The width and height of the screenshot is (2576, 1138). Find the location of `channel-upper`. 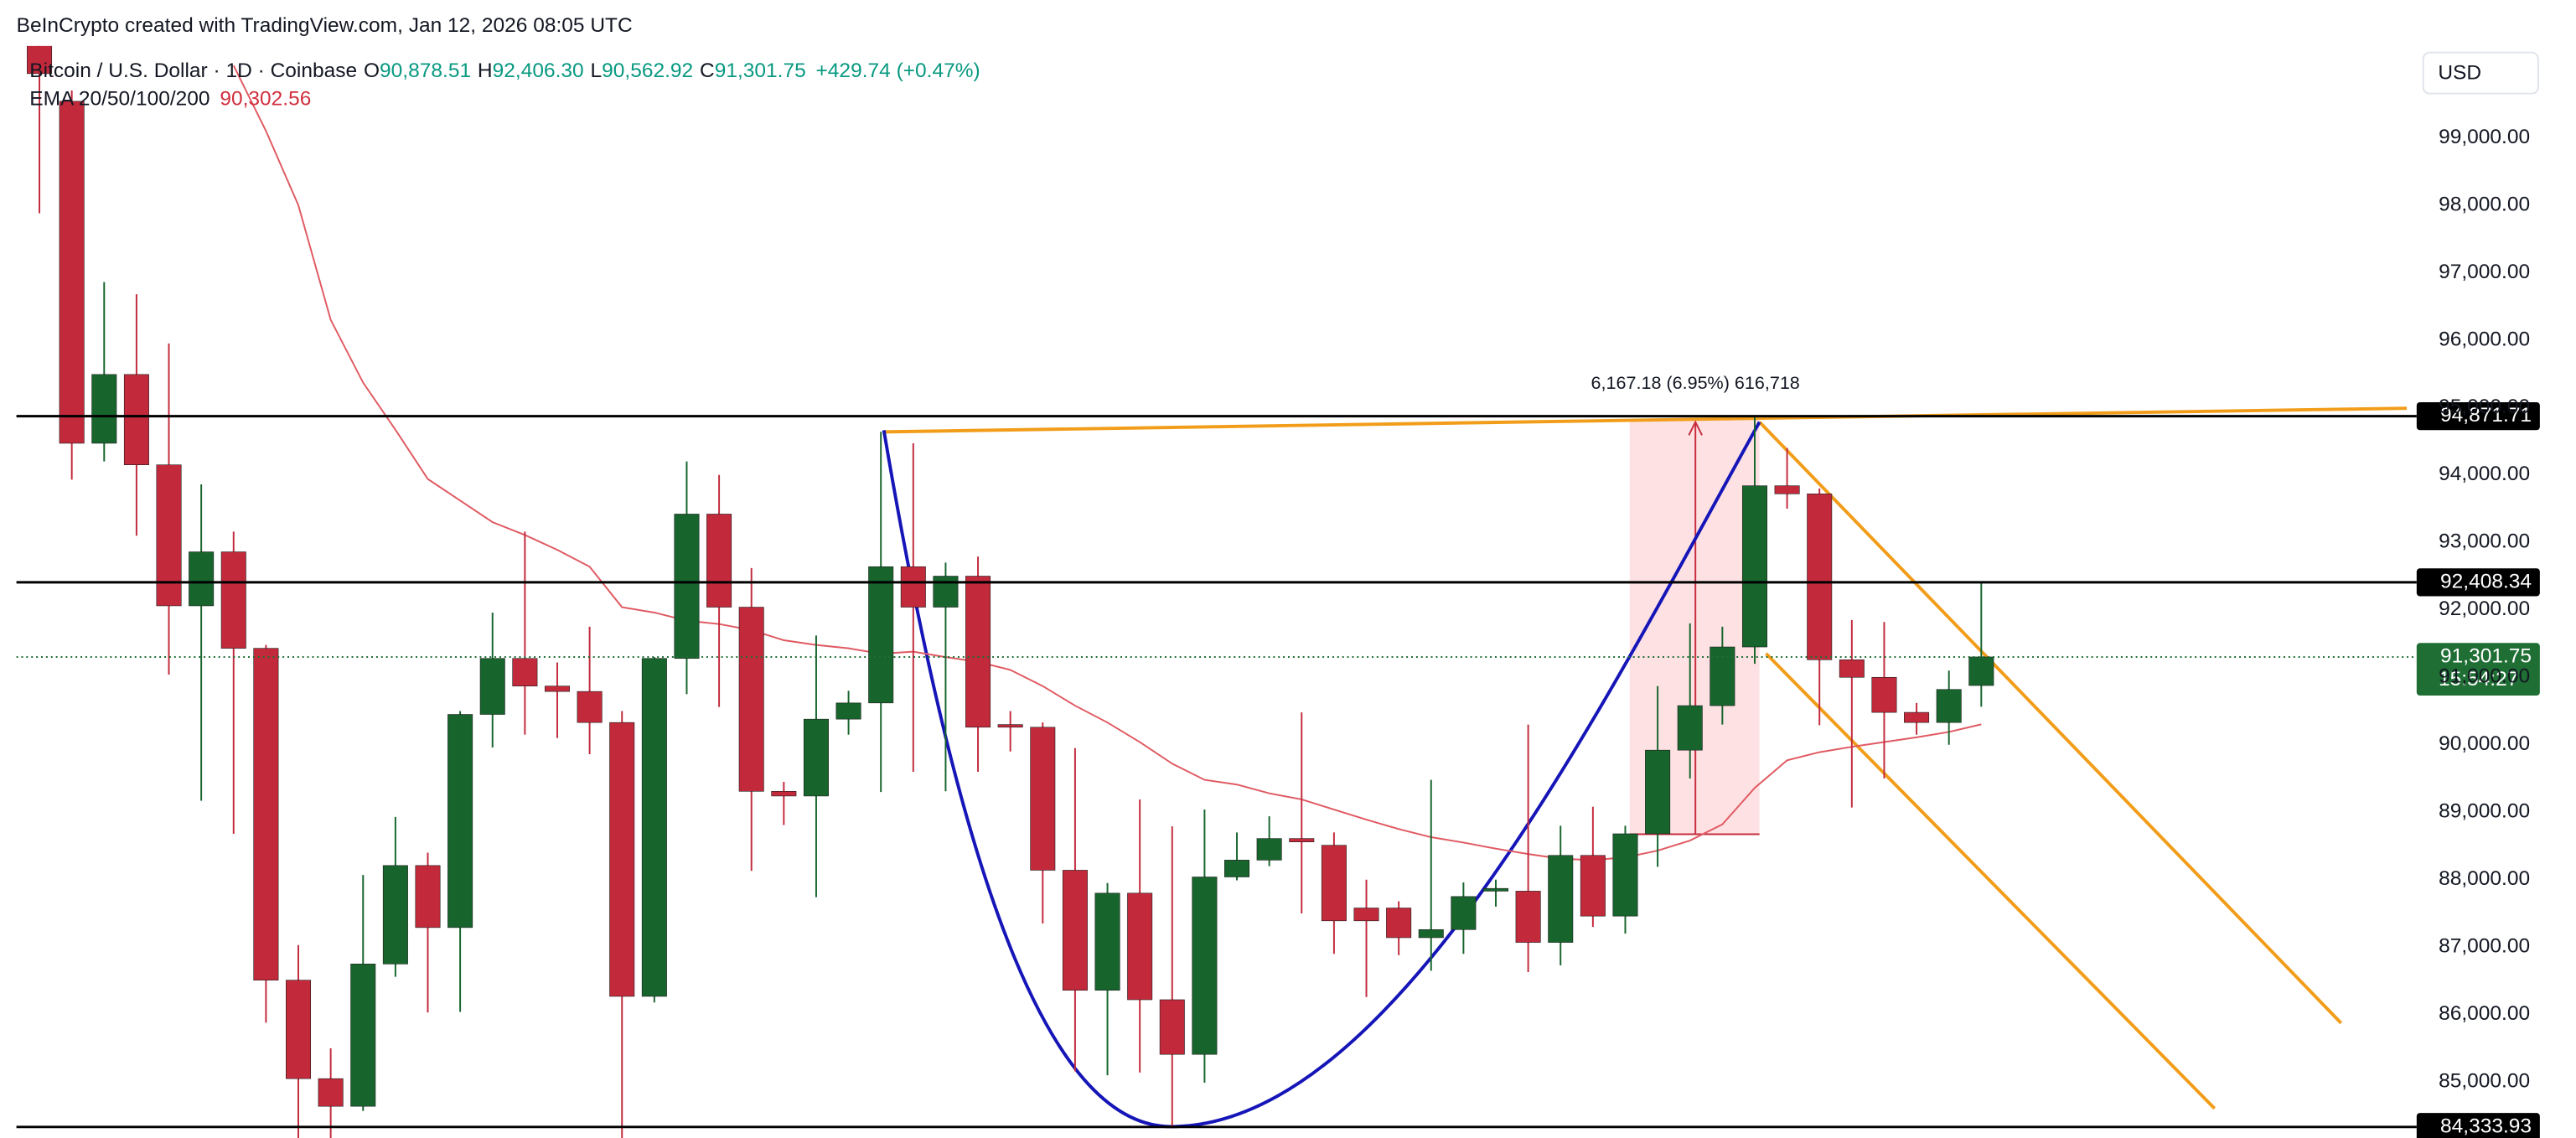

channel-upper is located at coordinates (2050, 723).